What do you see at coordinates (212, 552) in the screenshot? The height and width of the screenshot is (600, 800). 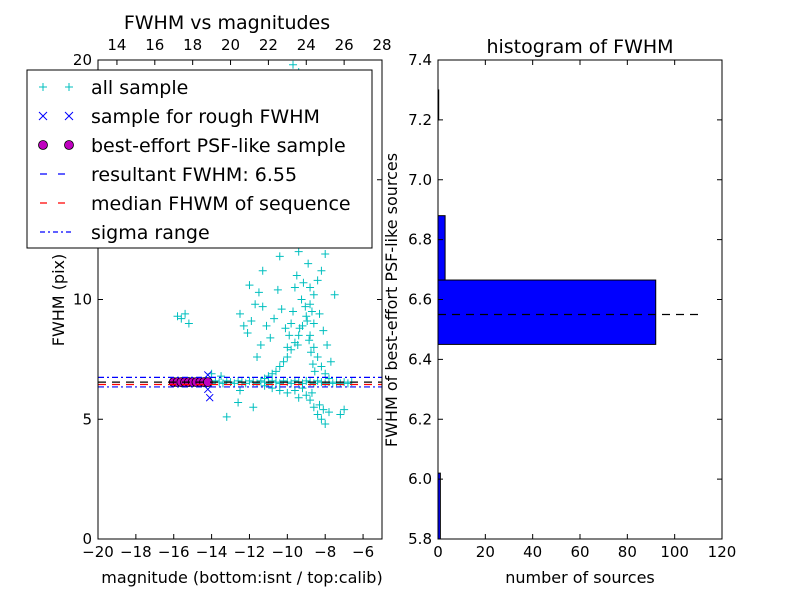 I see `scatter-xtick-label-3: −14` at bounding box center [212, 552].